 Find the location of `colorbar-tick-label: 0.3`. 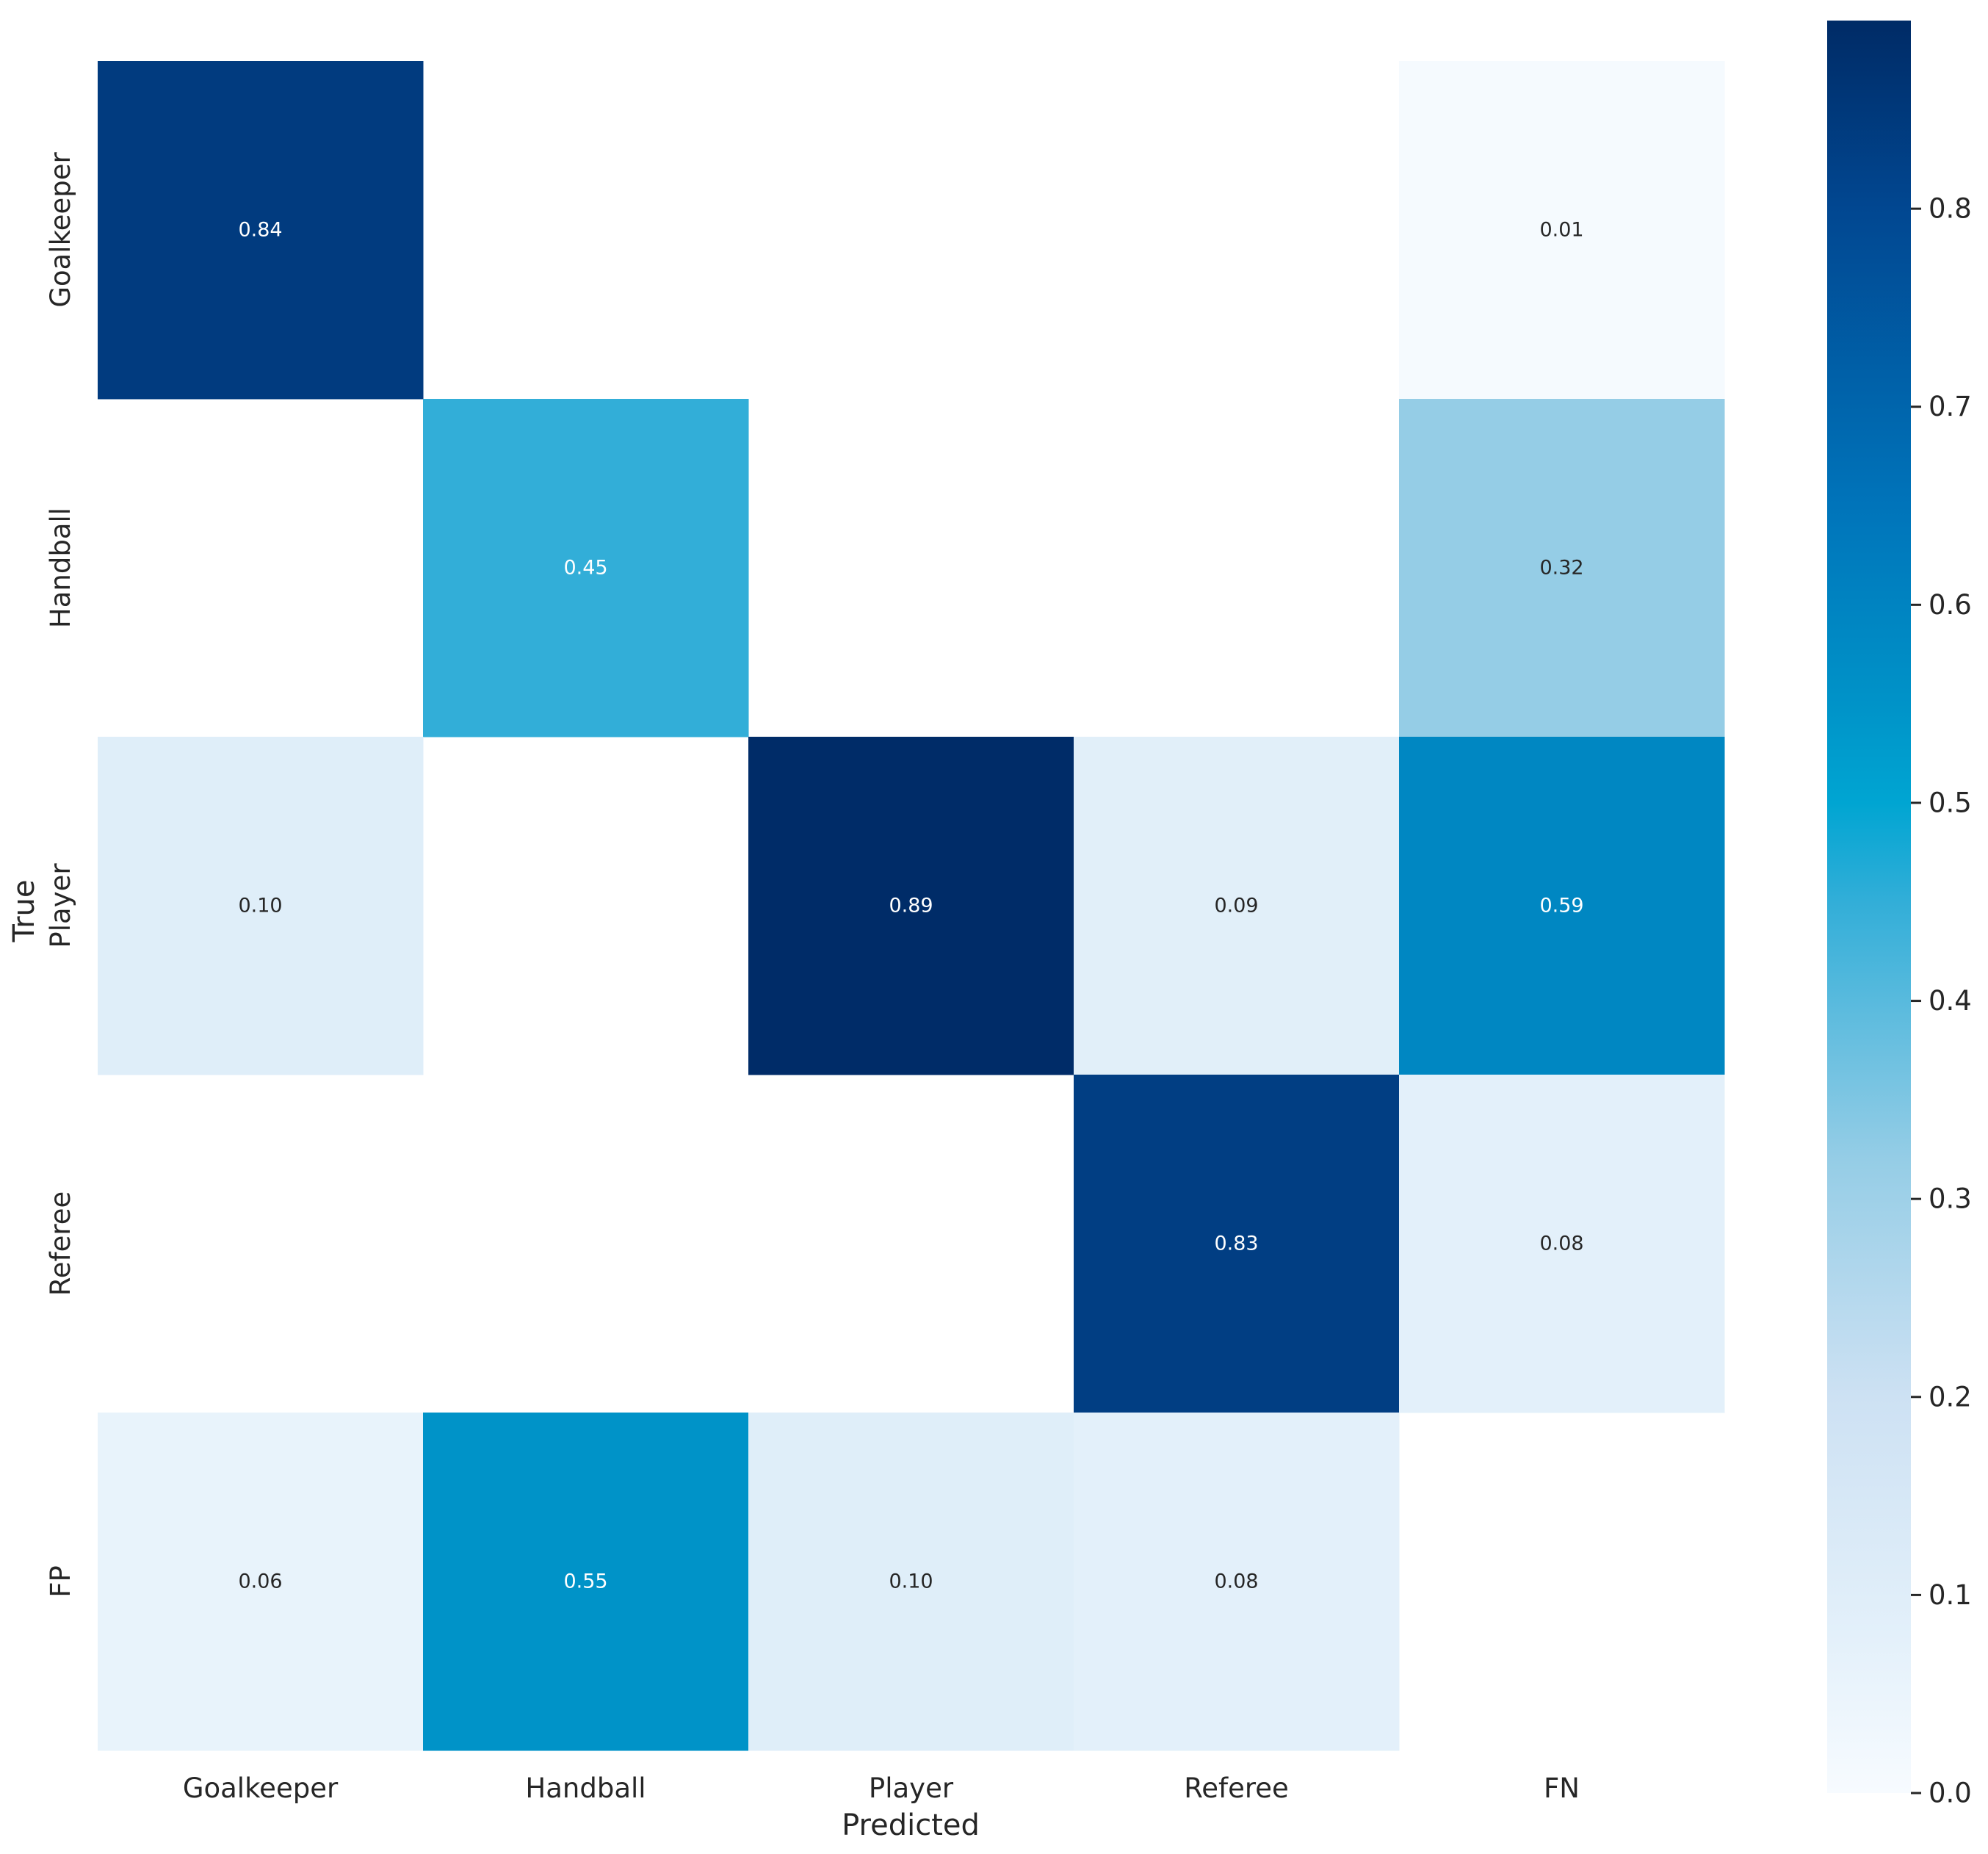

colorbar-tick-label: 0.3 is located at coordinates (1950, 1199).